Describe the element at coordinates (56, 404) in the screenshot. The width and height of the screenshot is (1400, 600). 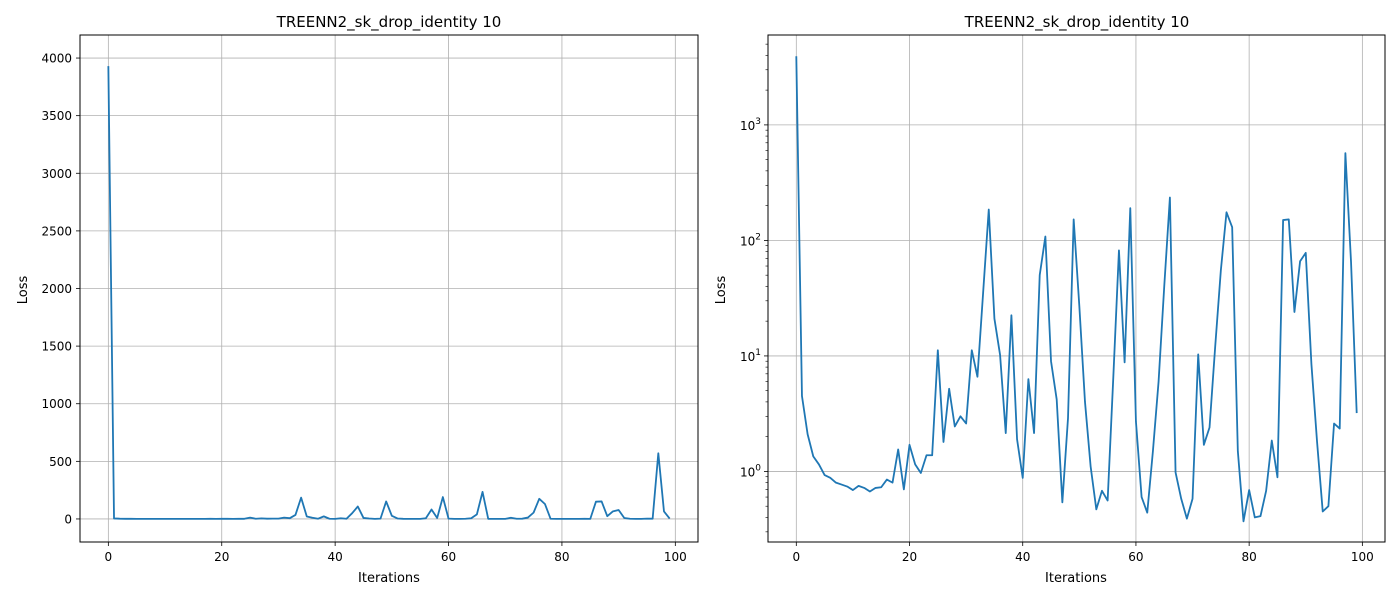
I see `y-tick-label: 1000` at that location.